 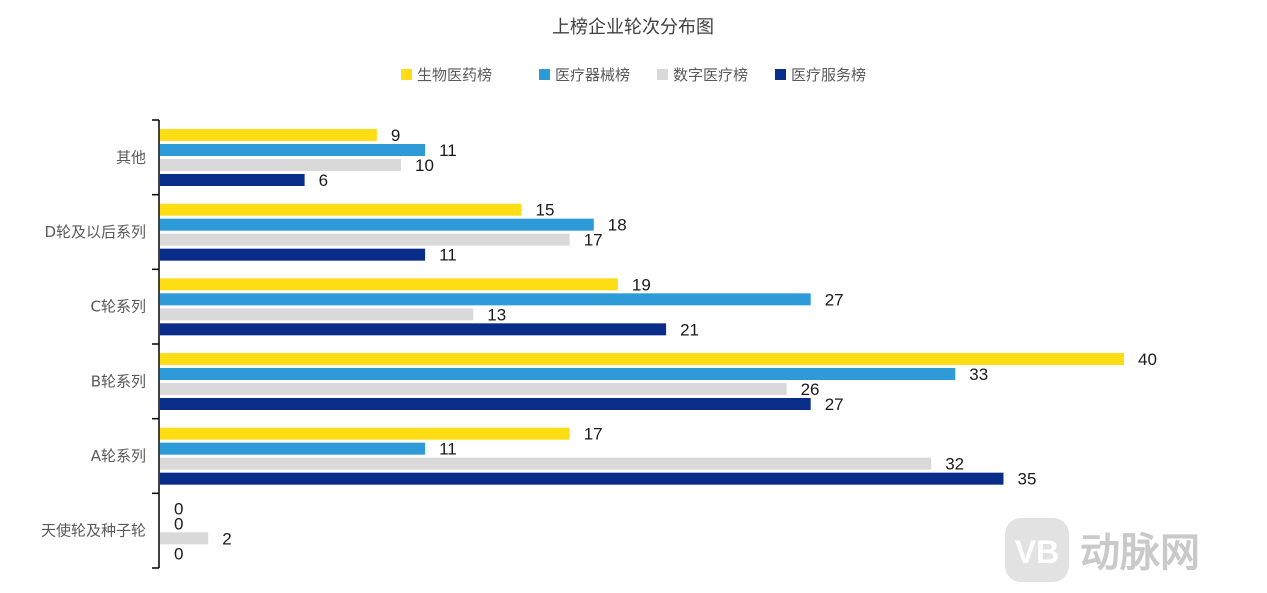 I want to click on category-label: B轮系列, so click(x=118, y=381).